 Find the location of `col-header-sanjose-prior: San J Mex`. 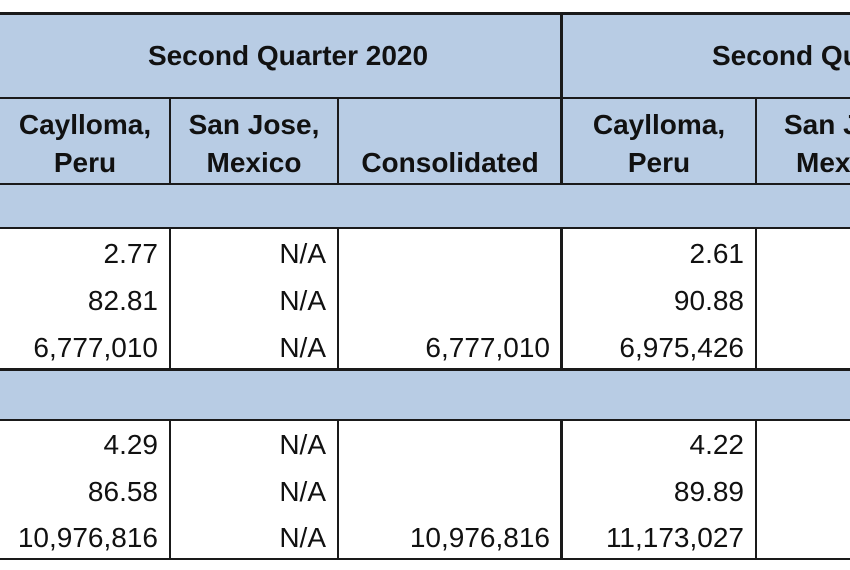

col-header-sanjose-prior: San J Mex is located at coordinates (803, 141).